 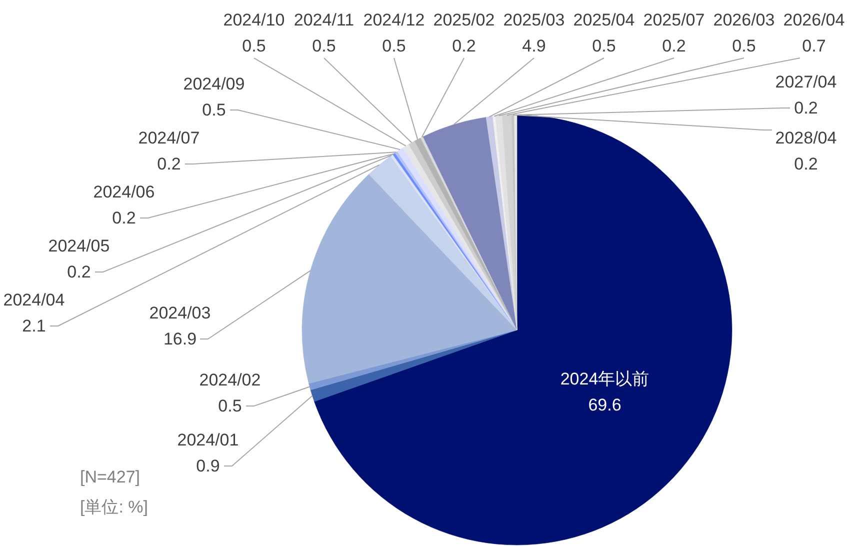 I want to click on slice-label: 2026/03, so click(x=744, y=20).